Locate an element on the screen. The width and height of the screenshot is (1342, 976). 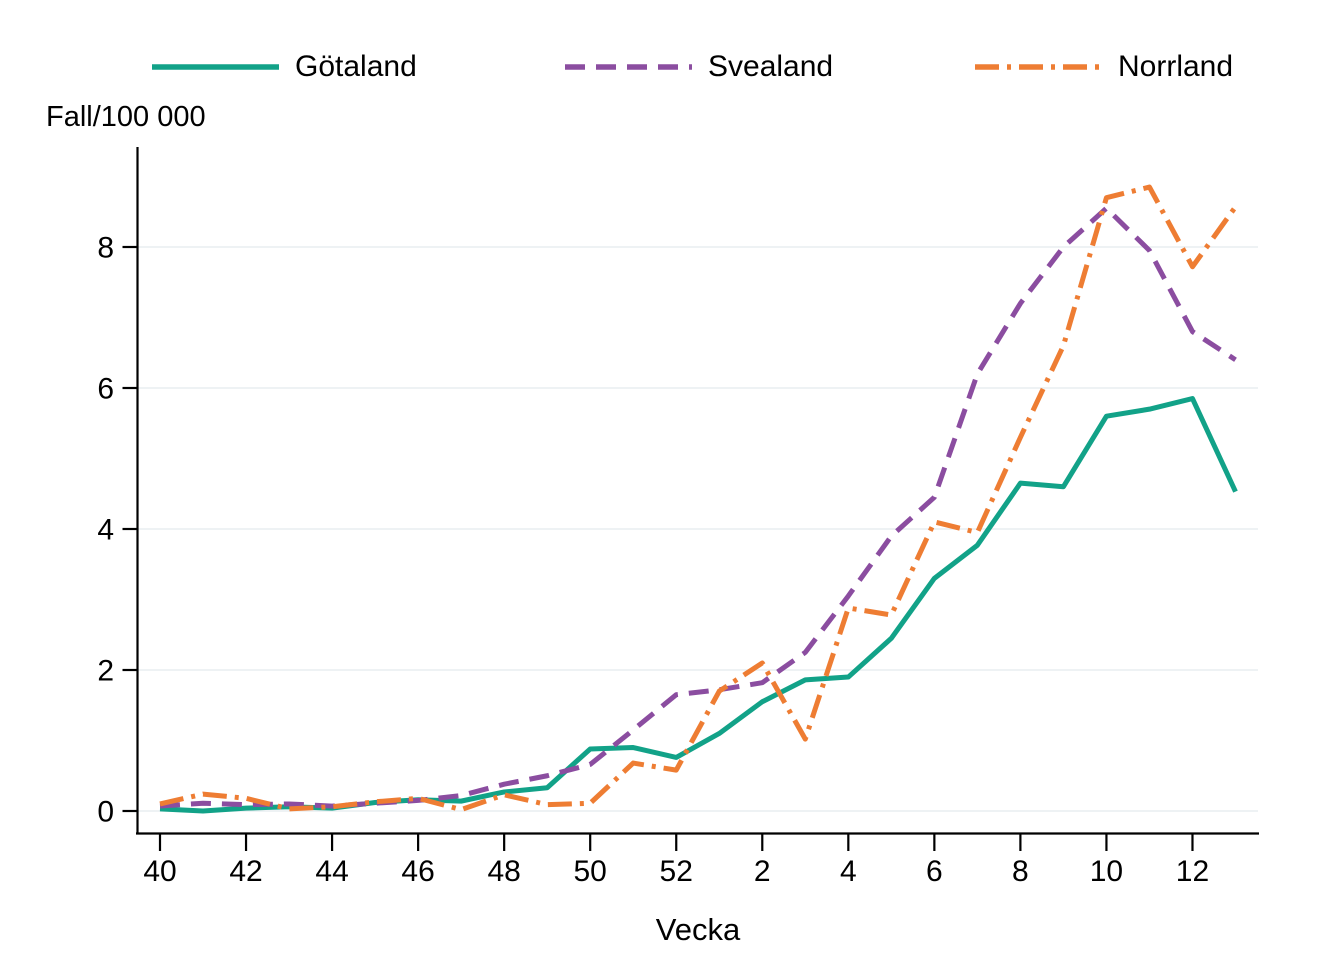
legend-item-gtaland: Götaland is located at coordinates (284, 67).